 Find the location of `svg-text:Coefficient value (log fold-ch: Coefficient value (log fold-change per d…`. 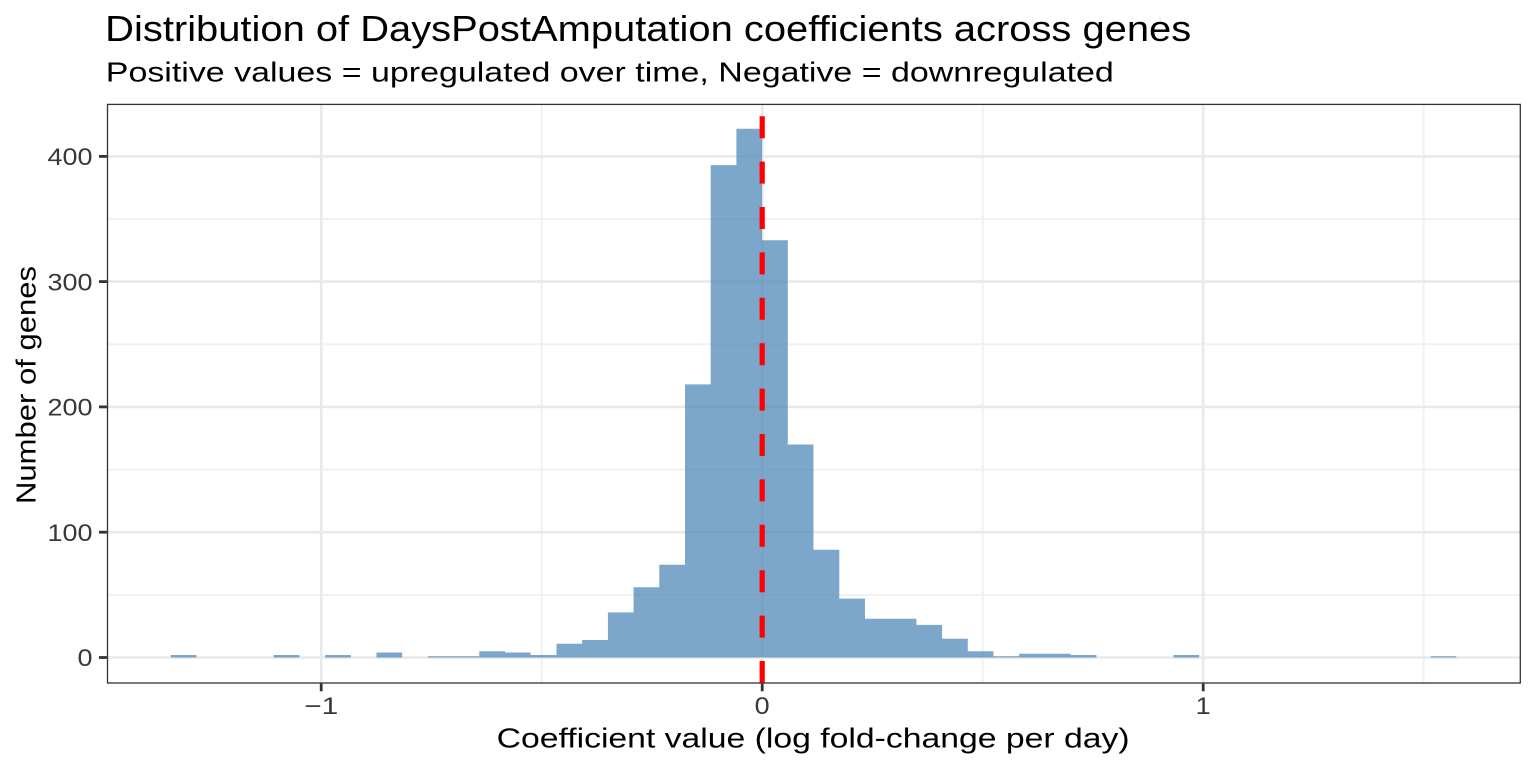

svg-text:Coefficient value (log fold-ch: Coefficient value (log fold-change per d… is located at coordinates (813, 738).